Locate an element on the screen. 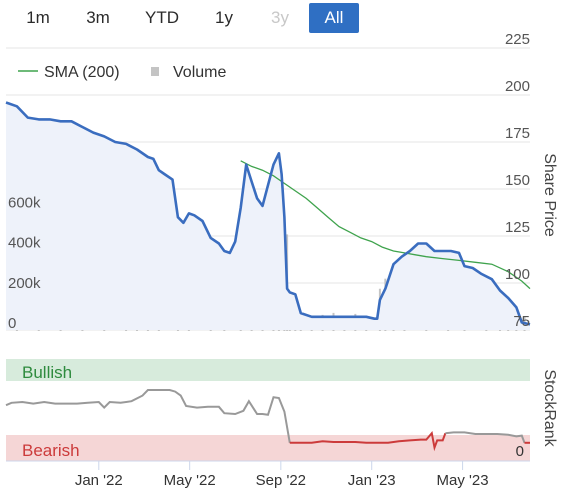 The image size is (566, 491). time-axis-label: Jan '23 is located at coordinates (372, 480).